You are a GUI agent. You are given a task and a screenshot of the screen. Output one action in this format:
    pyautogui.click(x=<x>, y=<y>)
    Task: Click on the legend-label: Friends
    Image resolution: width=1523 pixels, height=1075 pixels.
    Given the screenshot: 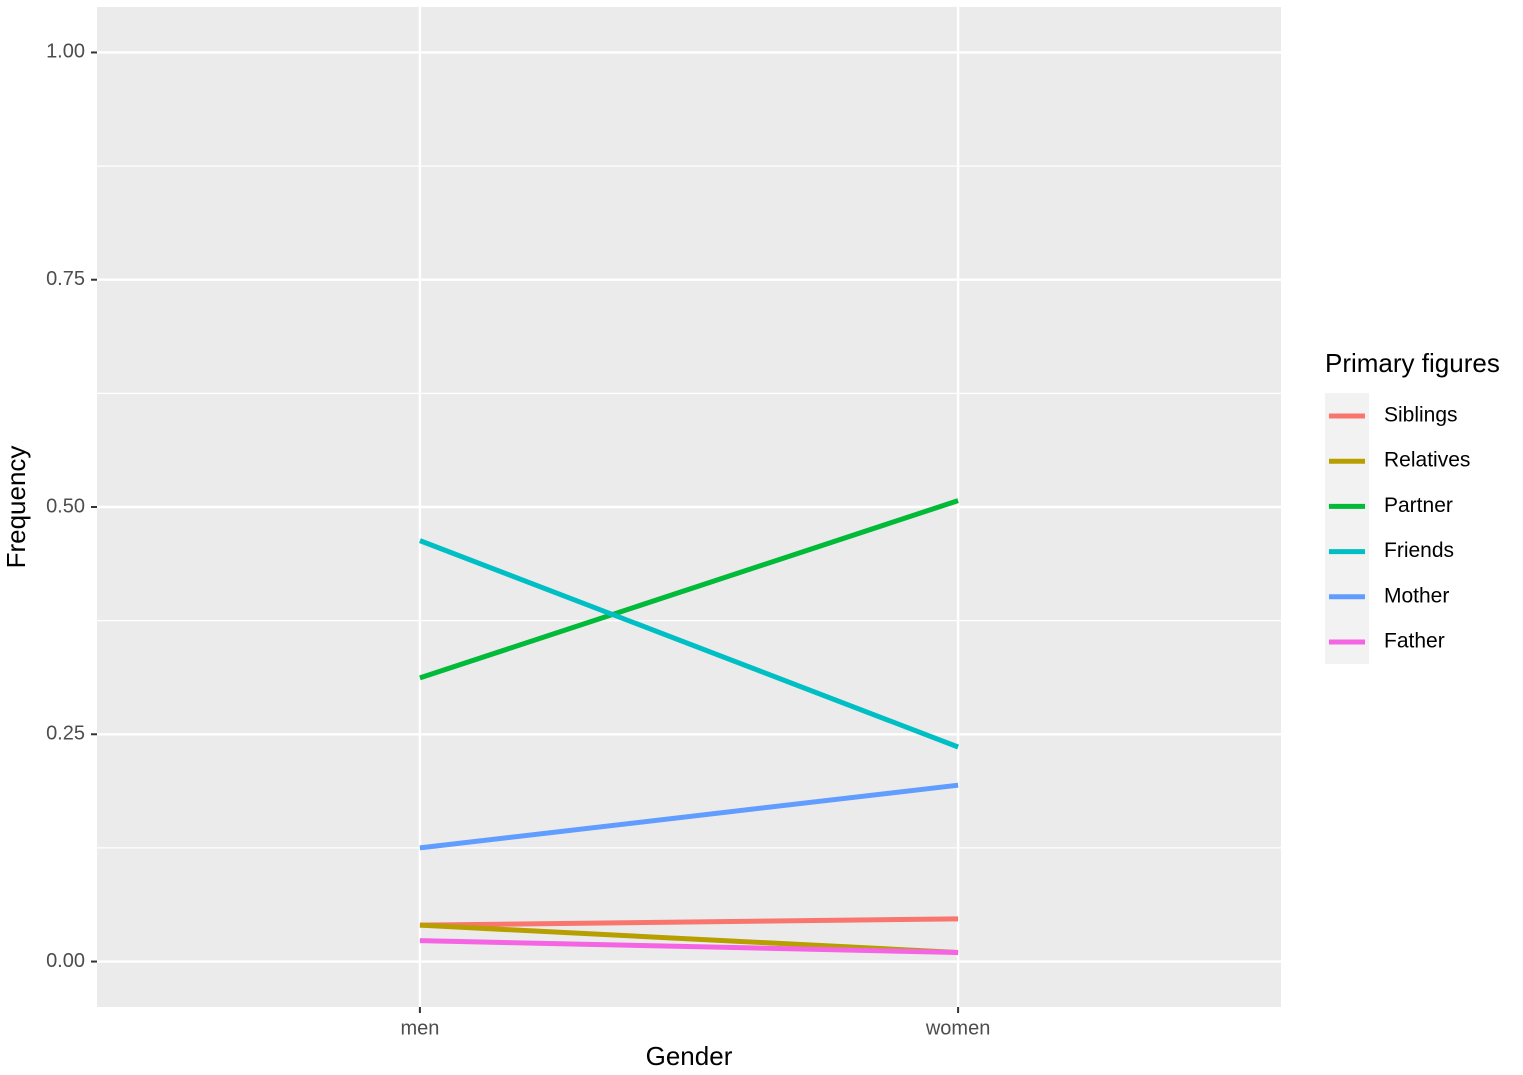 What is the action you would take?
    pyautogui.click(x=1419, y=550)
    